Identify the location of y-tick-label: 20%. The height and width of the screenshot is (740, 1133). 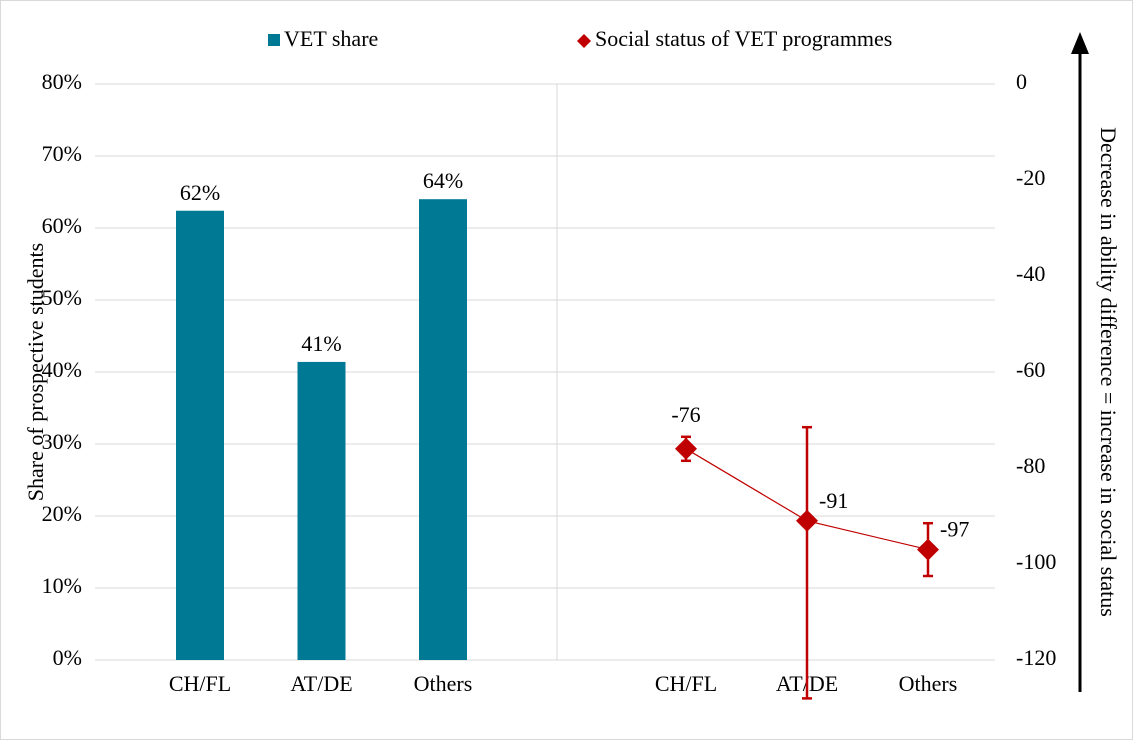
(62, 513).